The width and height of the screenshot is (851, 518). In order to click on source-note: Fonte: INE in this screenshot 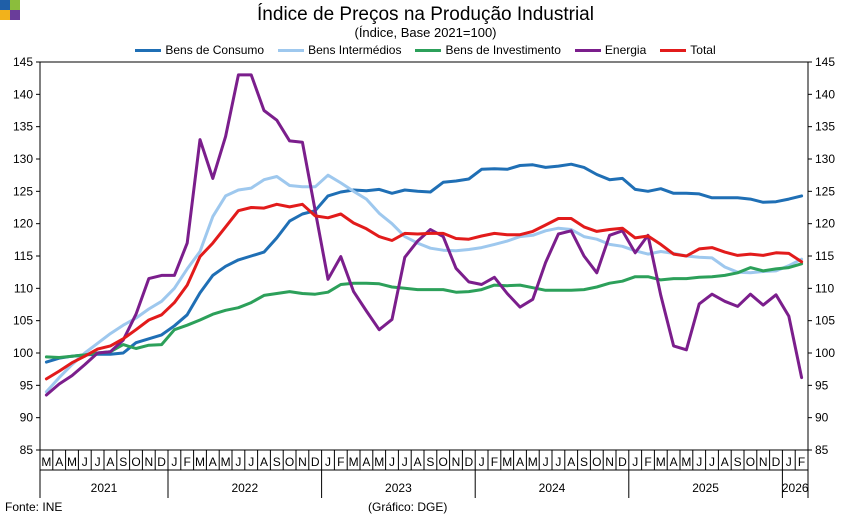, I will do `click(34, 507)`.